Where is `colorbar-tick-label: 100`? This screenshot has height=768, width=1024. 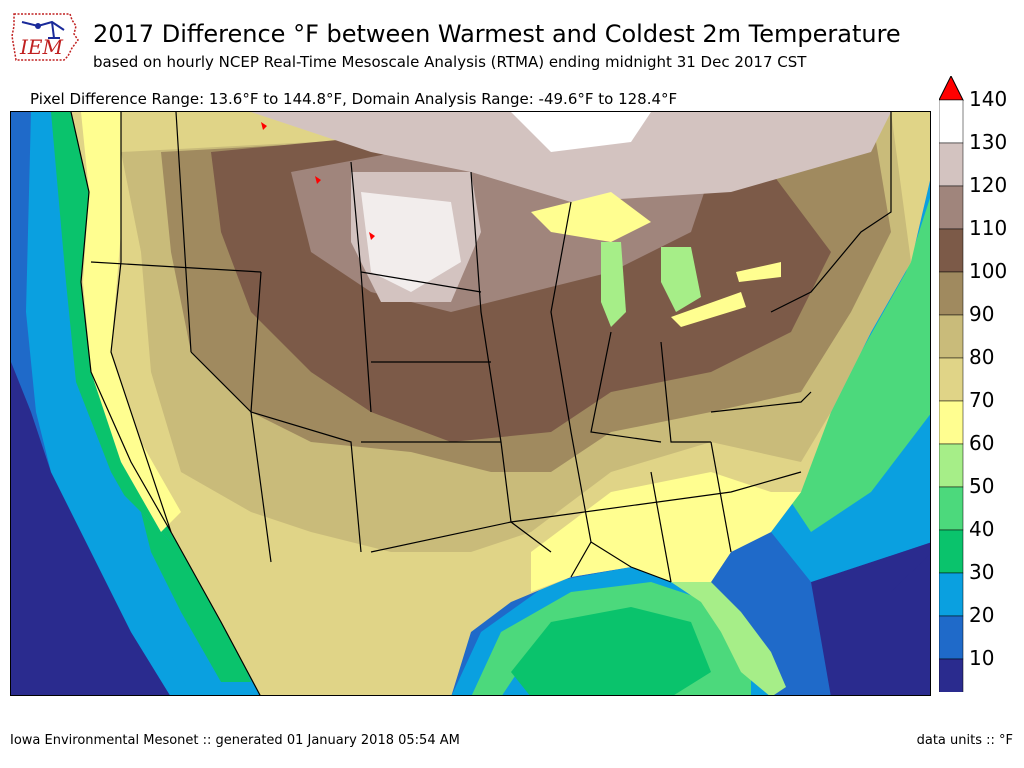
colorbar-tick-label: 100 is located at coordinates (988, 271).